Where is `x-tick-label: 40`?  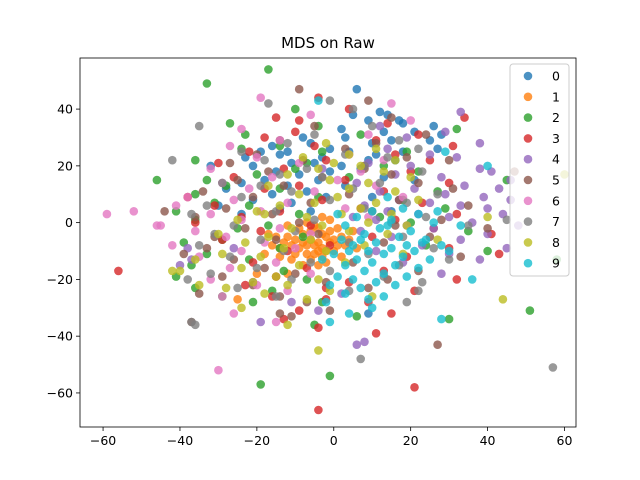 x-tick-label: 40 is located at coordinates (488, 440).